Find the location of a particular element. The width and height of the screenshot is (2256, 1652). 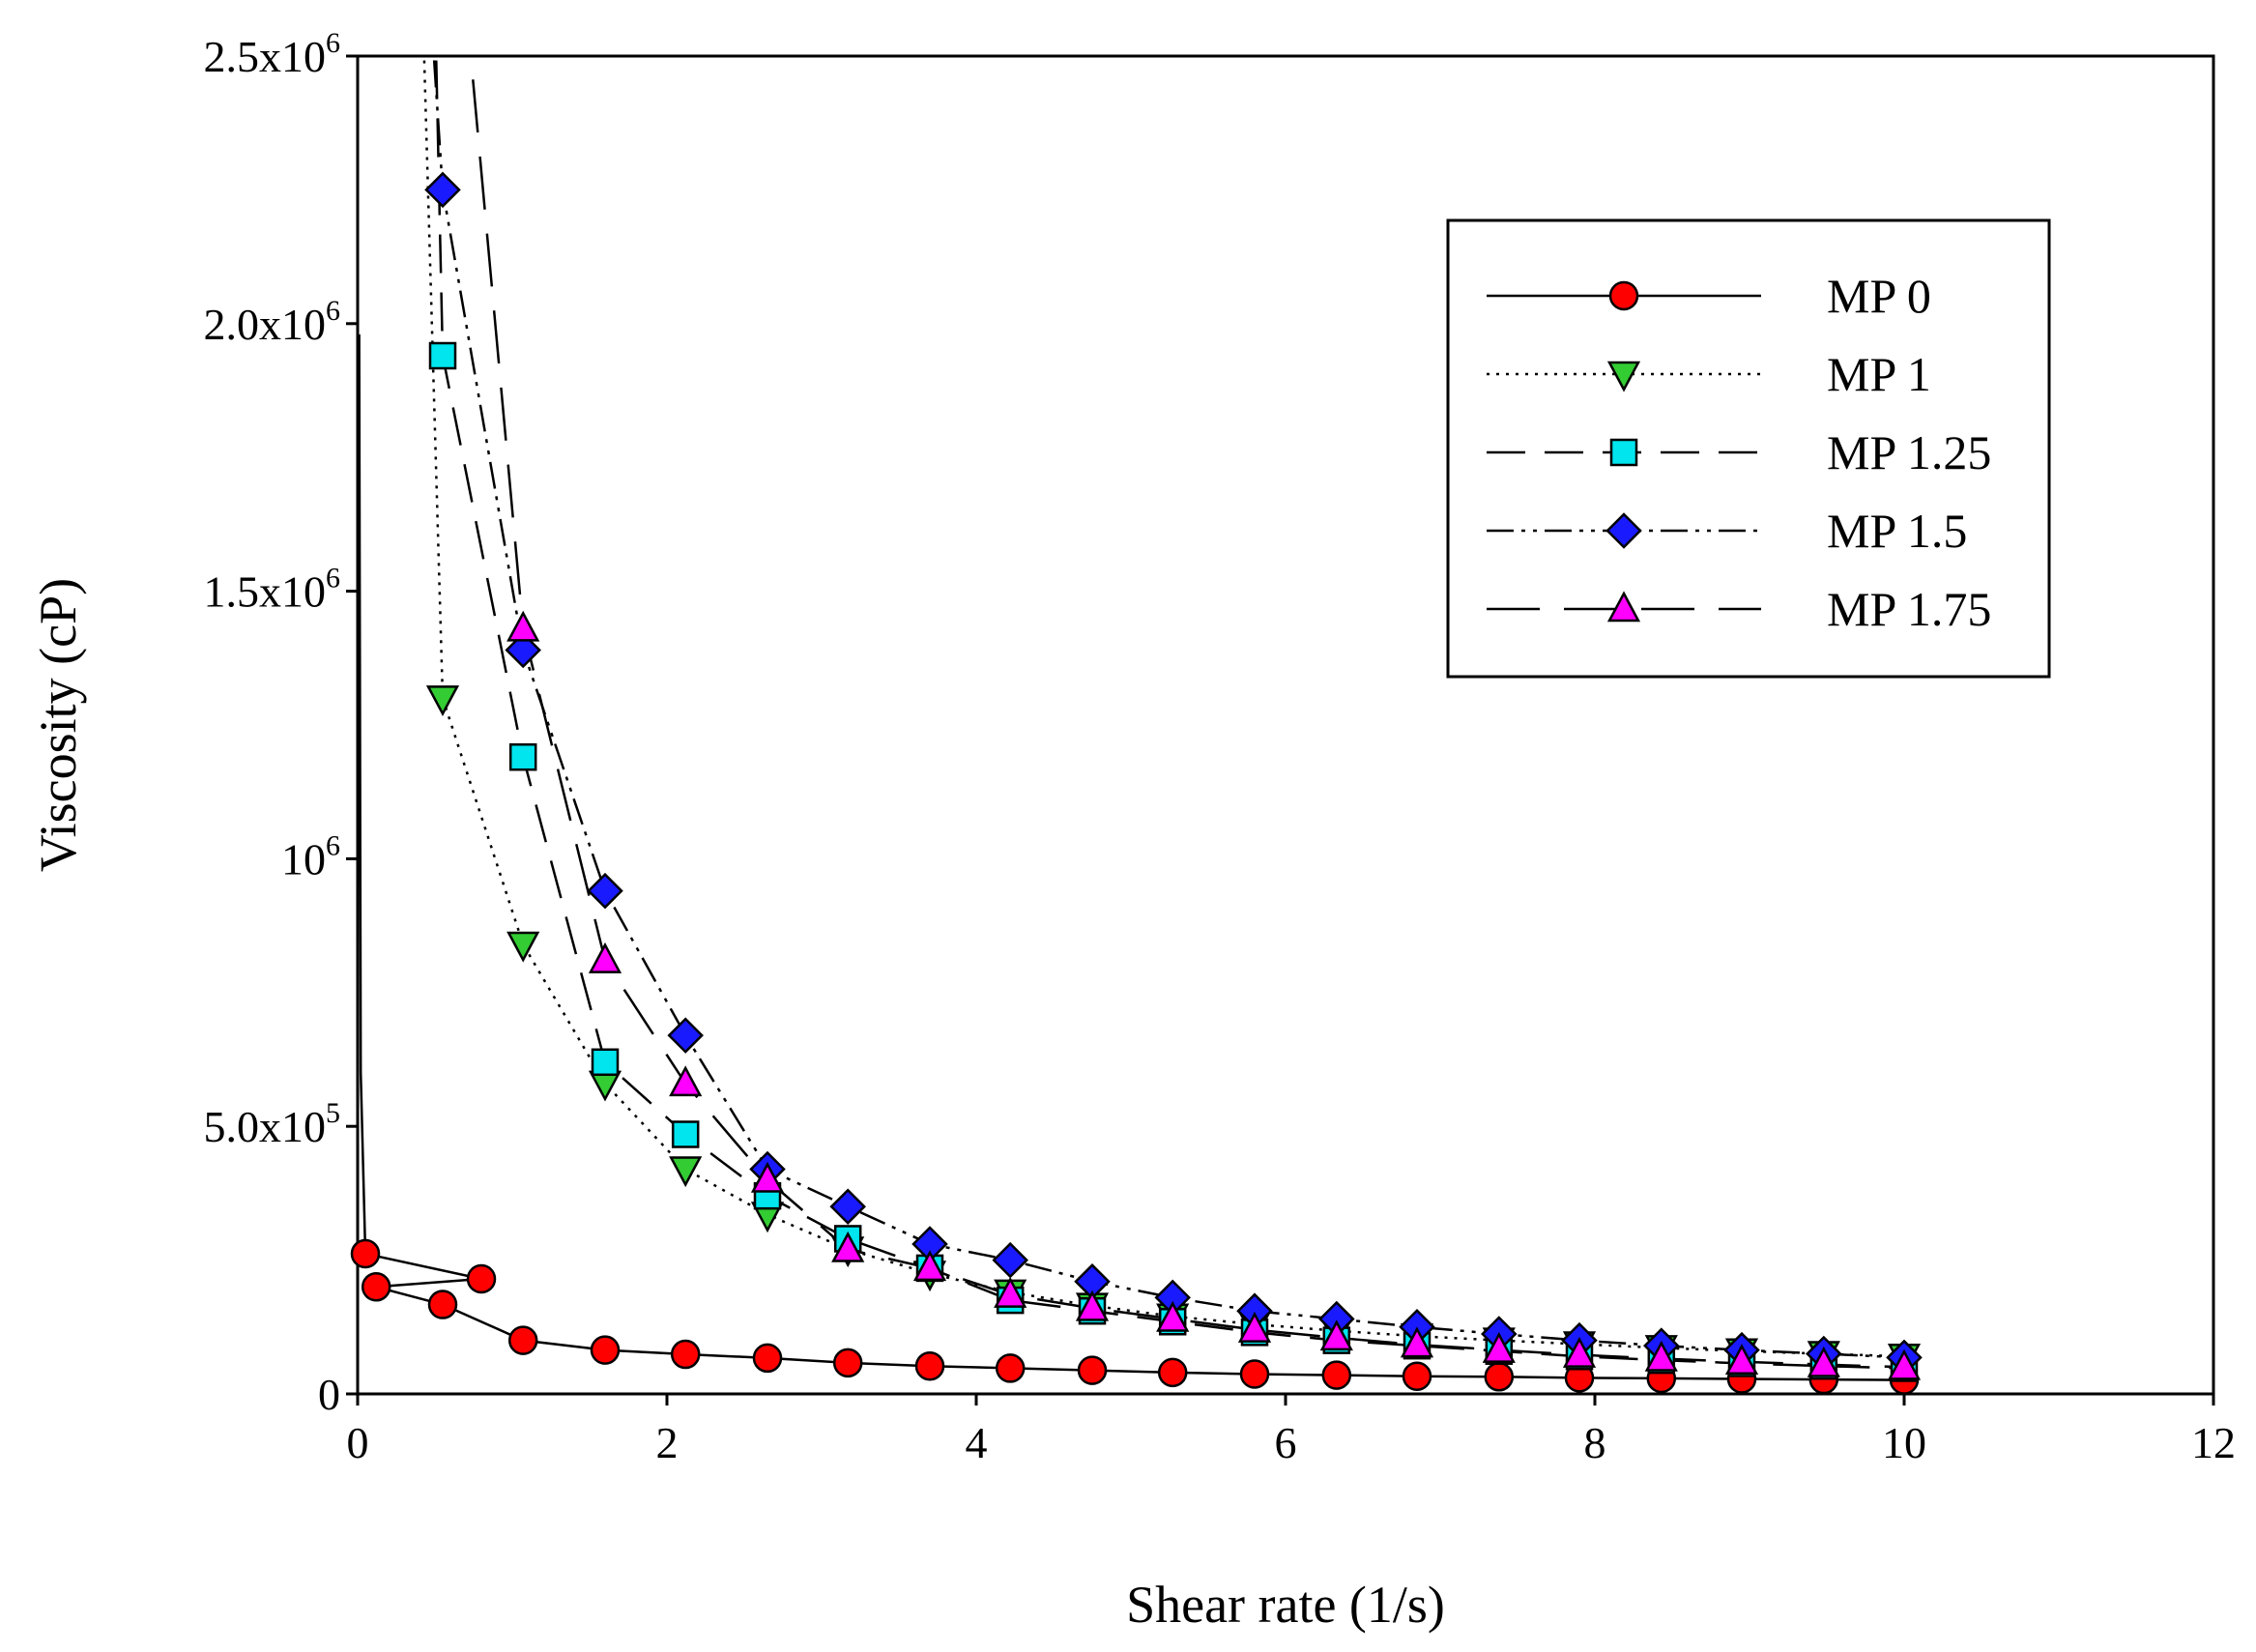

legend-entry-mp-1-75: MP 1.75 is located at coordinates (1739, 609).